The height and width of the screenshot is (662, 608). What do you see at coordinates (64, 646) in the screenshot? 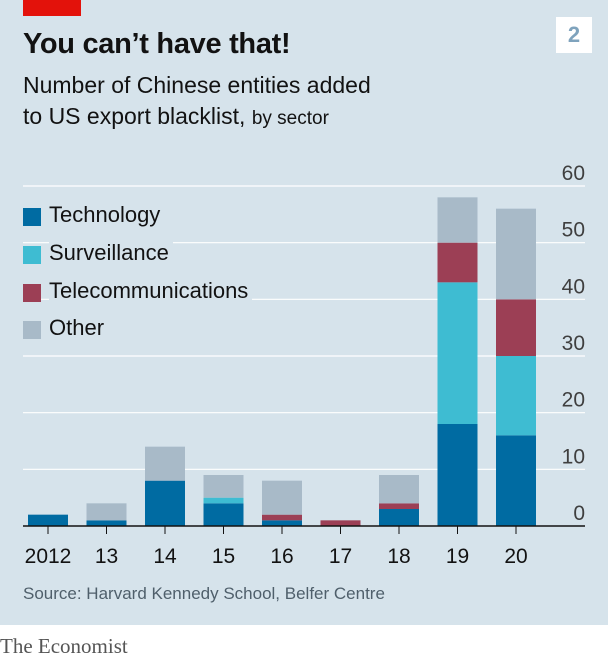
I see `brand-logo-text: The Economist` at bounding box center [64, 646].